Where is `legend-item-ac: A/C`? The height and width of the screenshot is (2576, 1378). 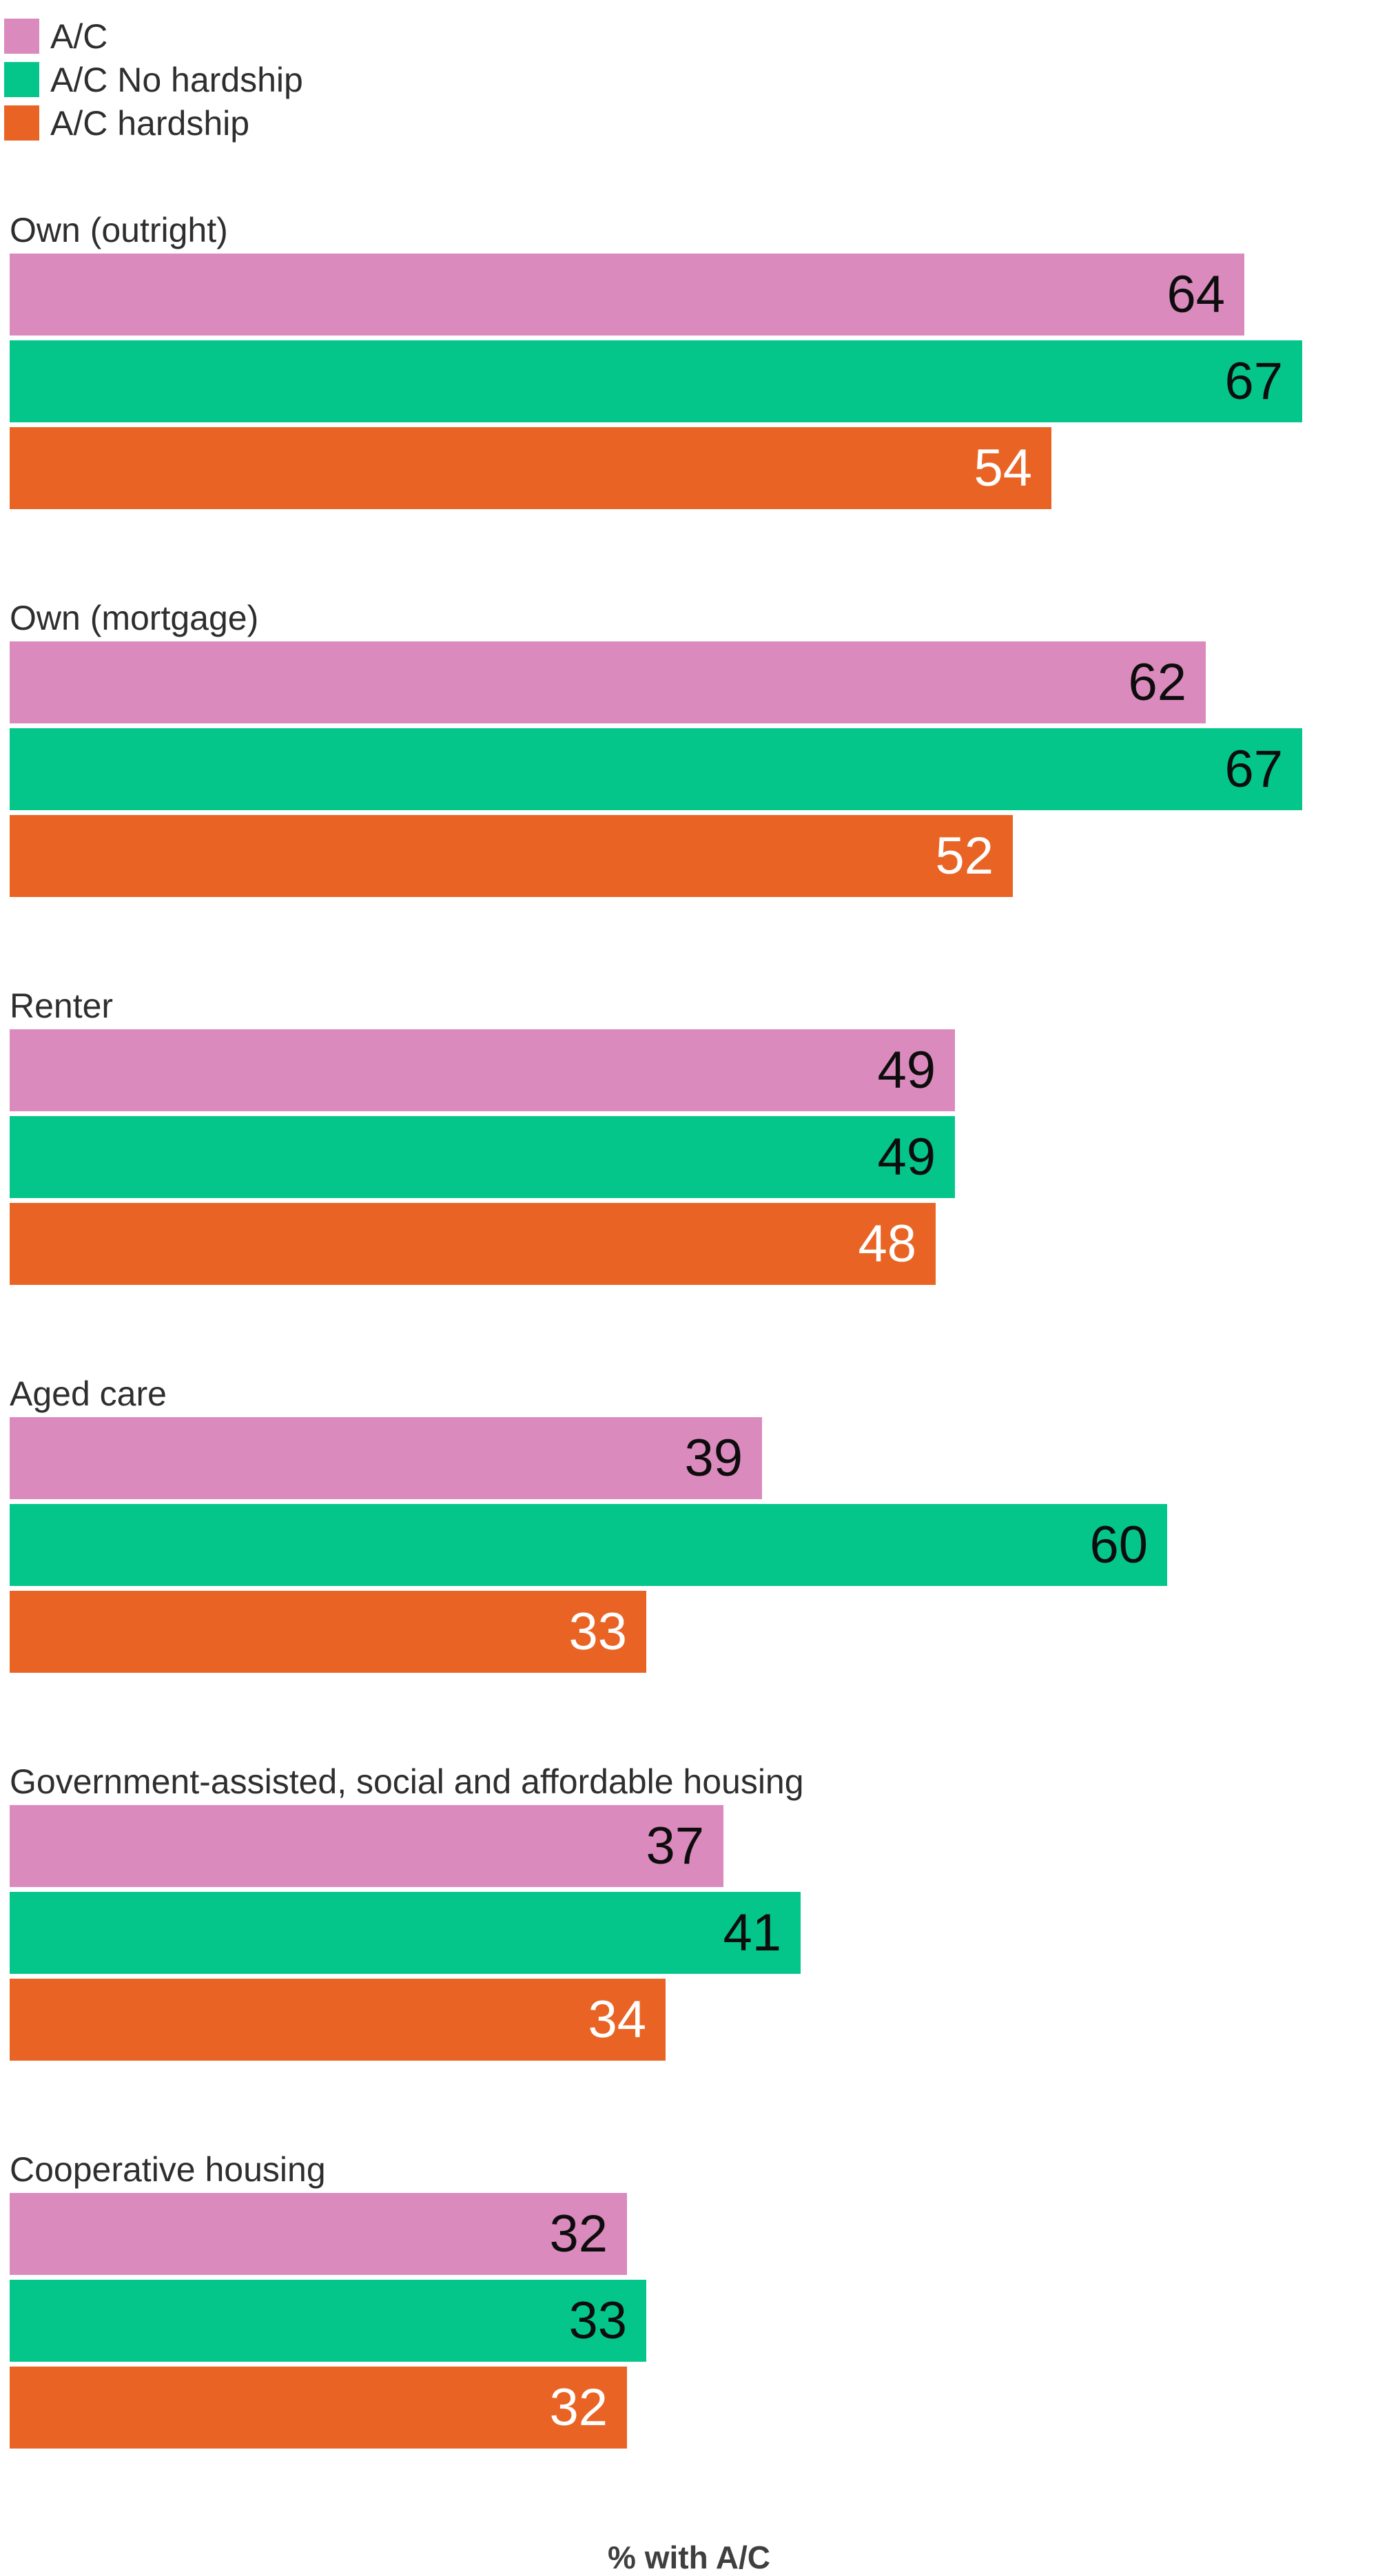 legend-item-ac: A/C is located at coordinates (691, 36).